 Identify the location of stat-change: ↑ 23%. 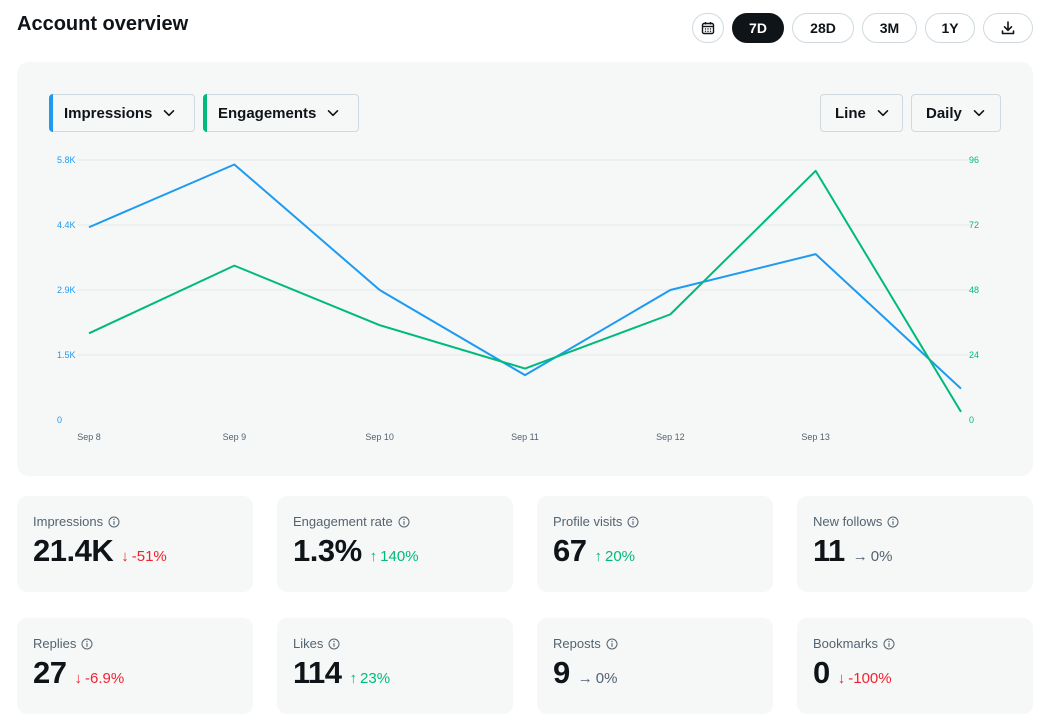
(370, 678).